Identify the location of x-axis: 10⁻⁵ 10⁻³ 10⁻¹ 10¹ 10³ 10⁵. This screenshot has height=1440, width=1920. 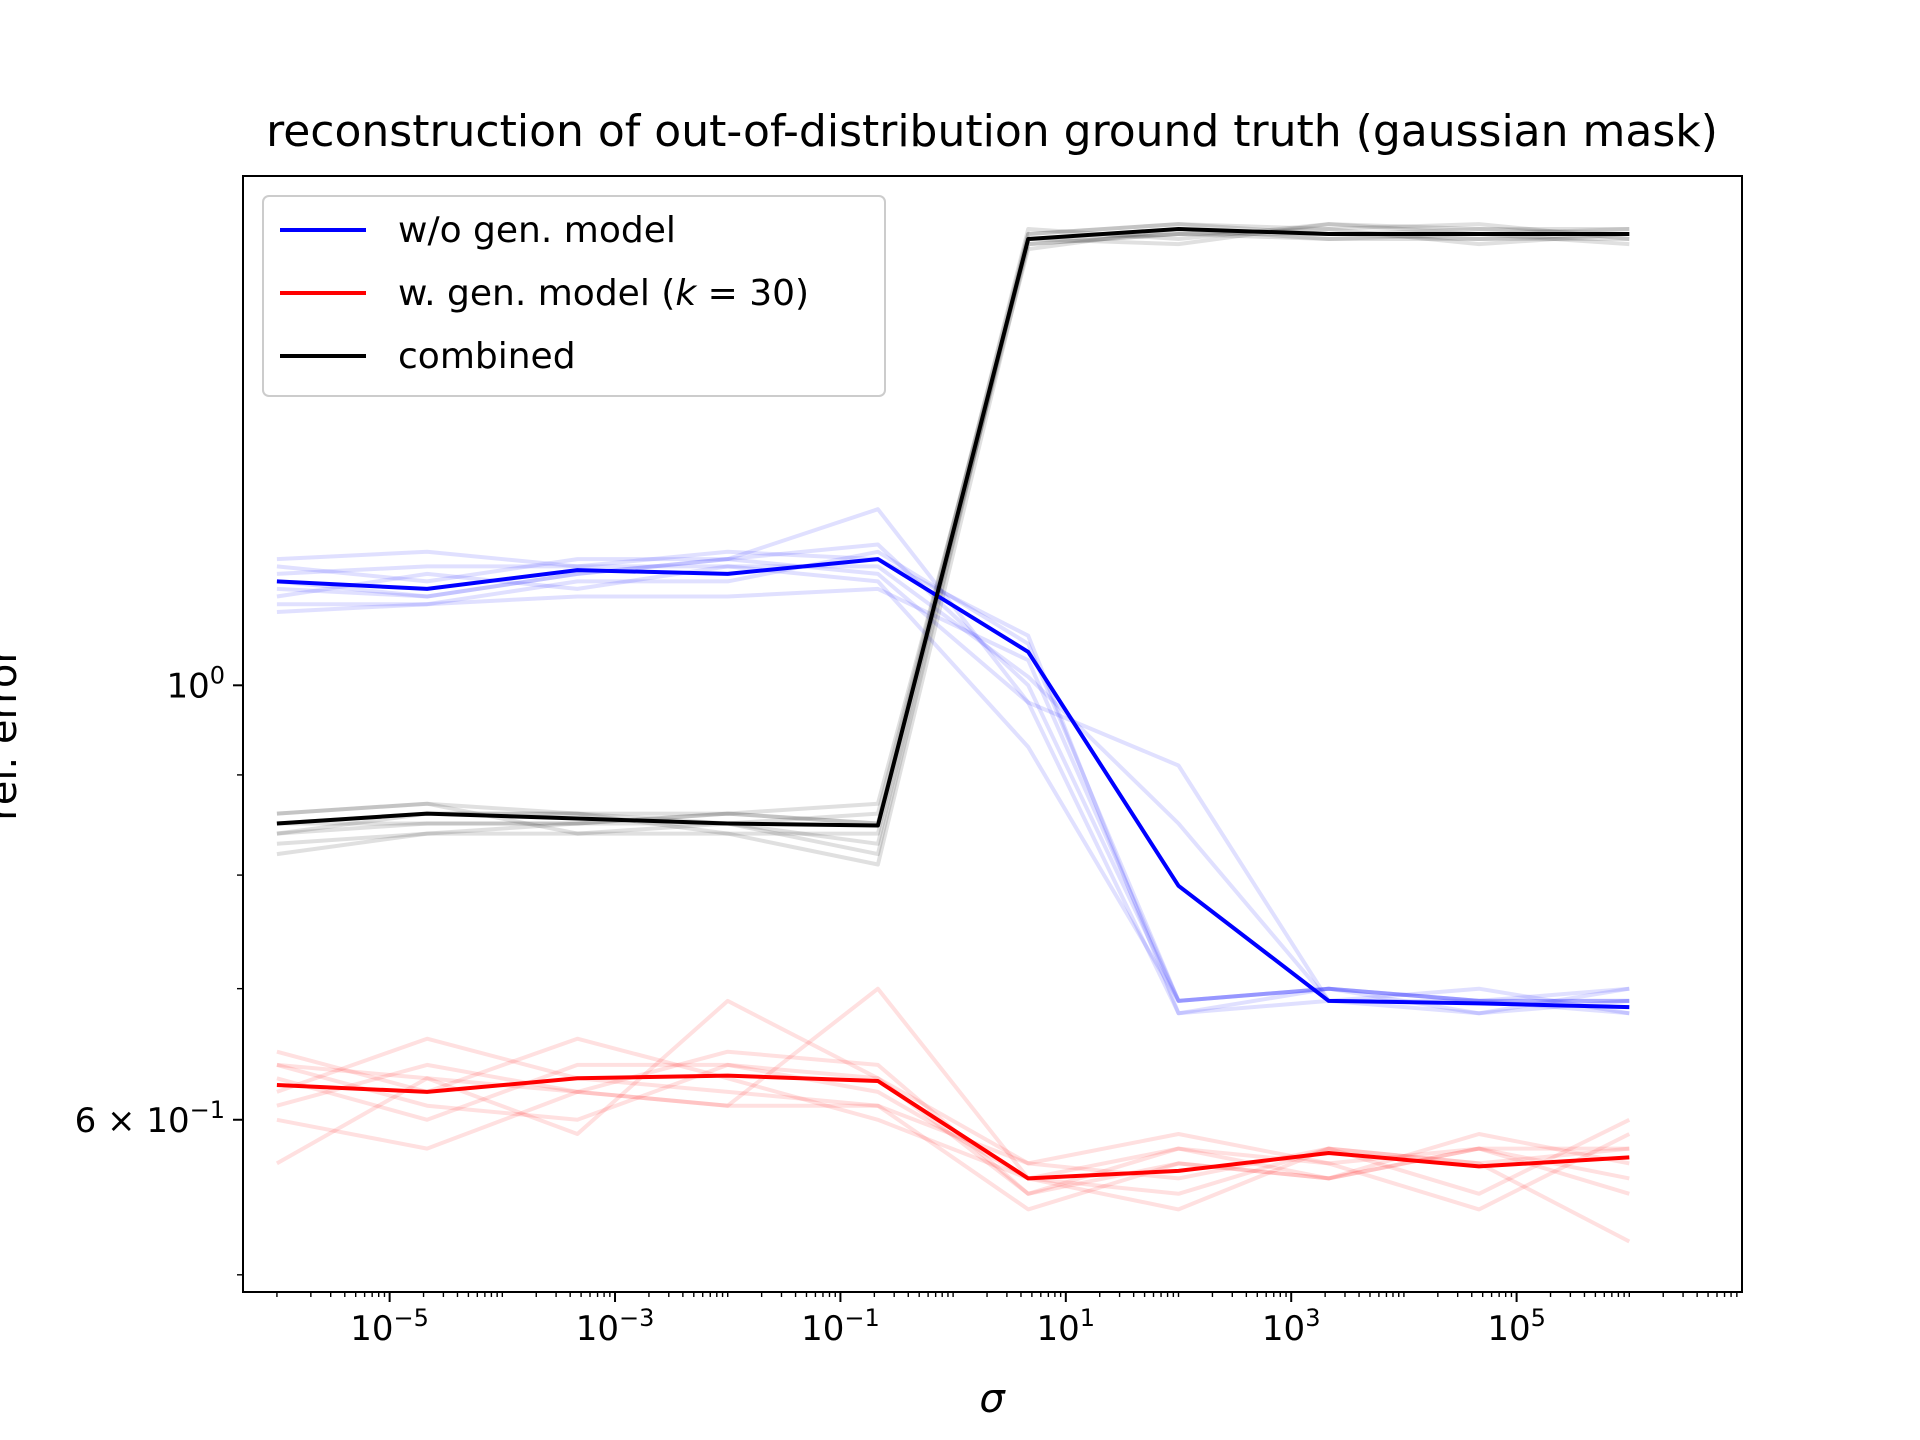
(1007, 1320).